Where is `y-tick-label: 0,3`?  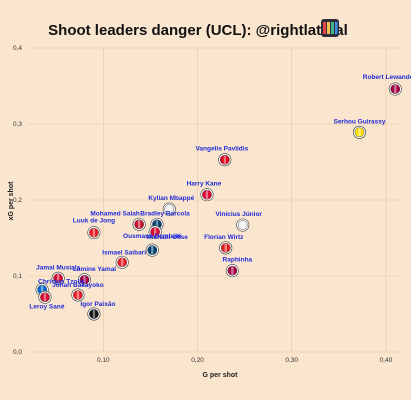
y-tick-label: 0,3 is located at coordinates (17, 124).